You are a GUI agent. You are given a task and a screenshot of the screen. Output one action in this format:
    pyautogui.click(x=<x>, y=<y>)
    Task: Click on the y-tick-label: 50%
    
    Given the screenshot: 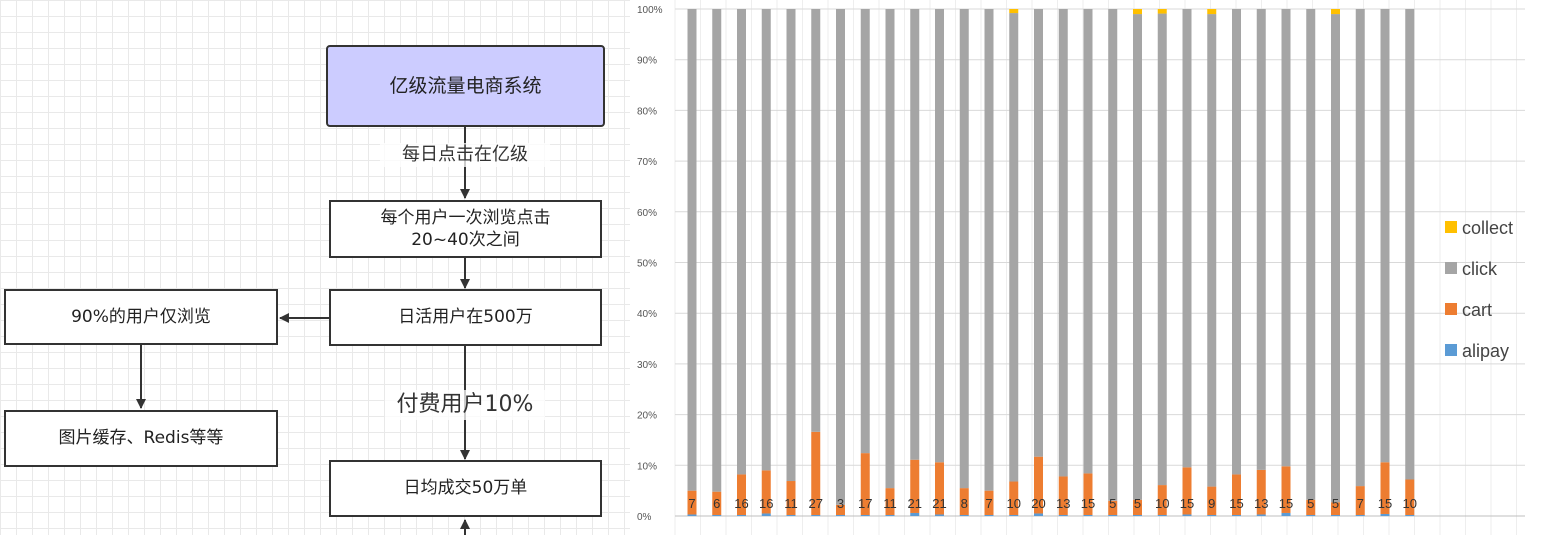 What is the action you would take?
    pyautogui.click(x=647, y=264)
    